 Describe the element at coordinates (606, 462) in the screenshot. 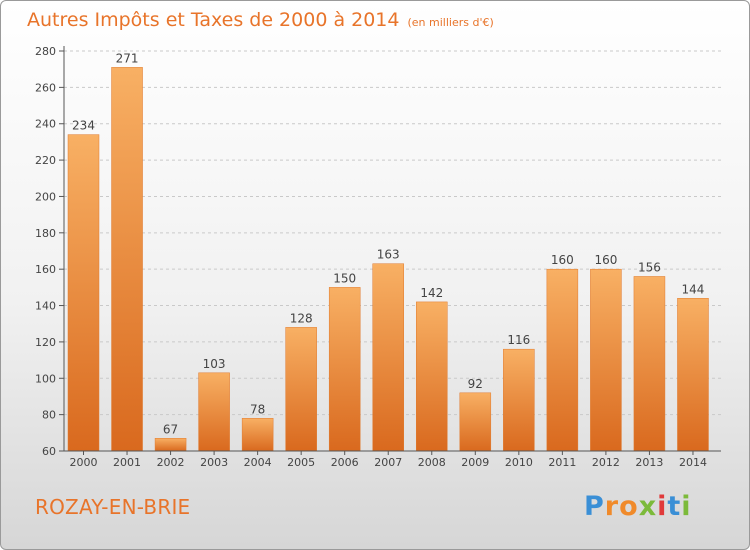

I see `x-tick-label: 2012` at that location.